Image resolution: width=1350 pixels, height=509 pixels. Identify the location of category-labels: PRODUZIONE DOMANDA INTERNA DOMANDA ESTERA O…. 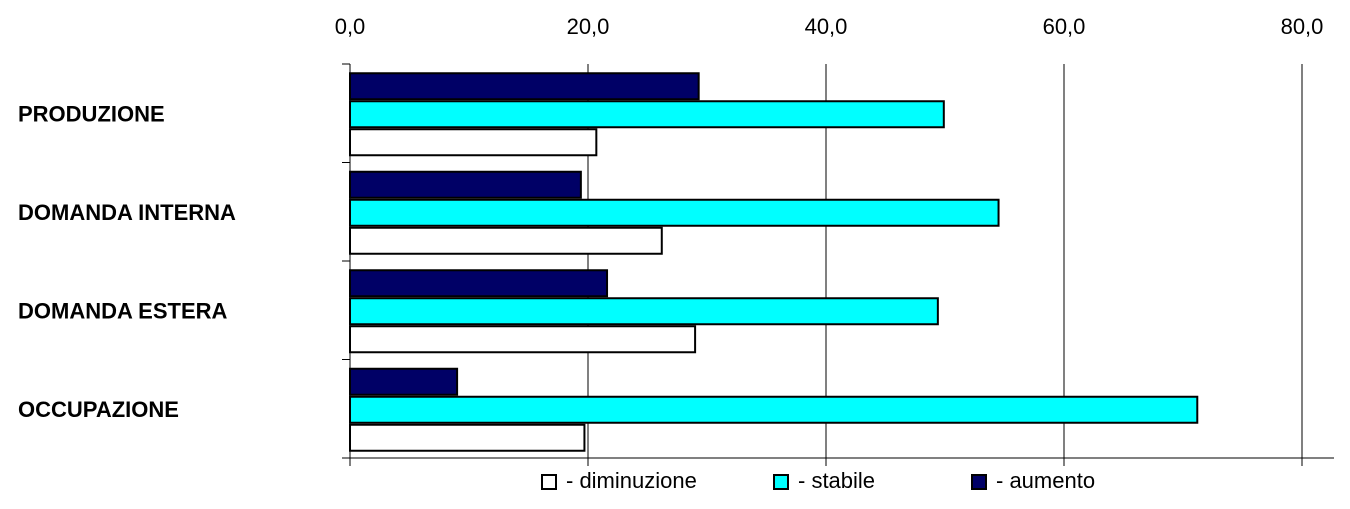
(127, 261).